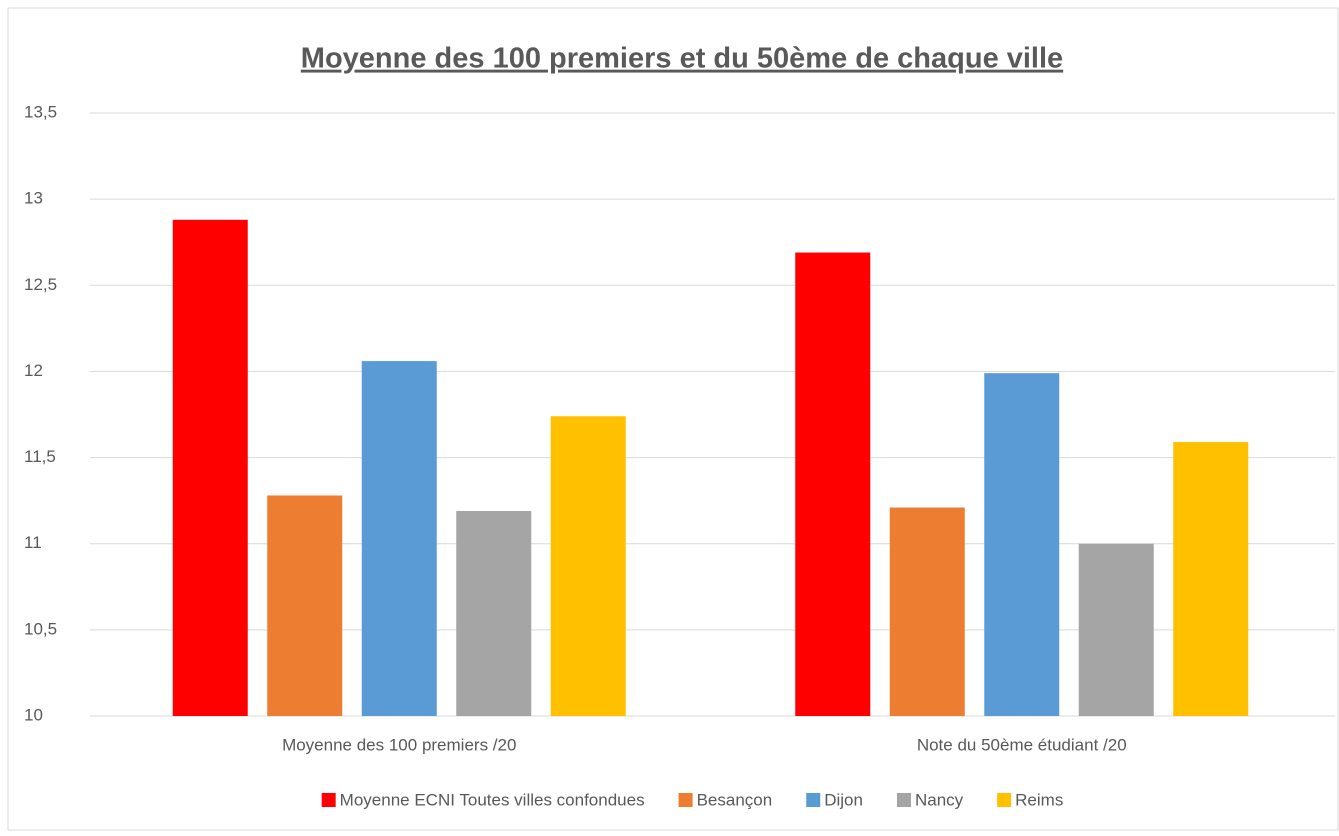 The height and width of the screenshot is (836, 1339). Describe the element at coordinates (33, 370) in the screenshot. I see `y-tick-label: 12` at that location.